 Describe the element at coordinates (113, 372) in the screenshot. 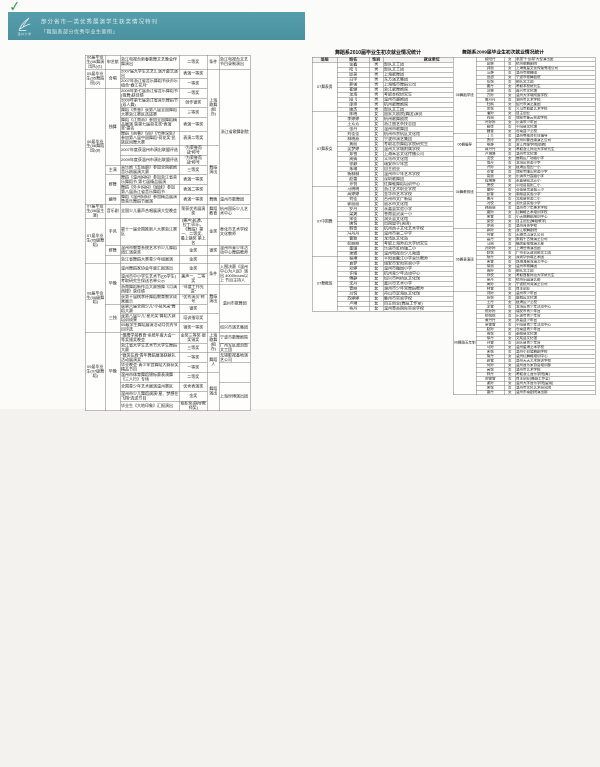

I see `cell: 毕晚` at that location.